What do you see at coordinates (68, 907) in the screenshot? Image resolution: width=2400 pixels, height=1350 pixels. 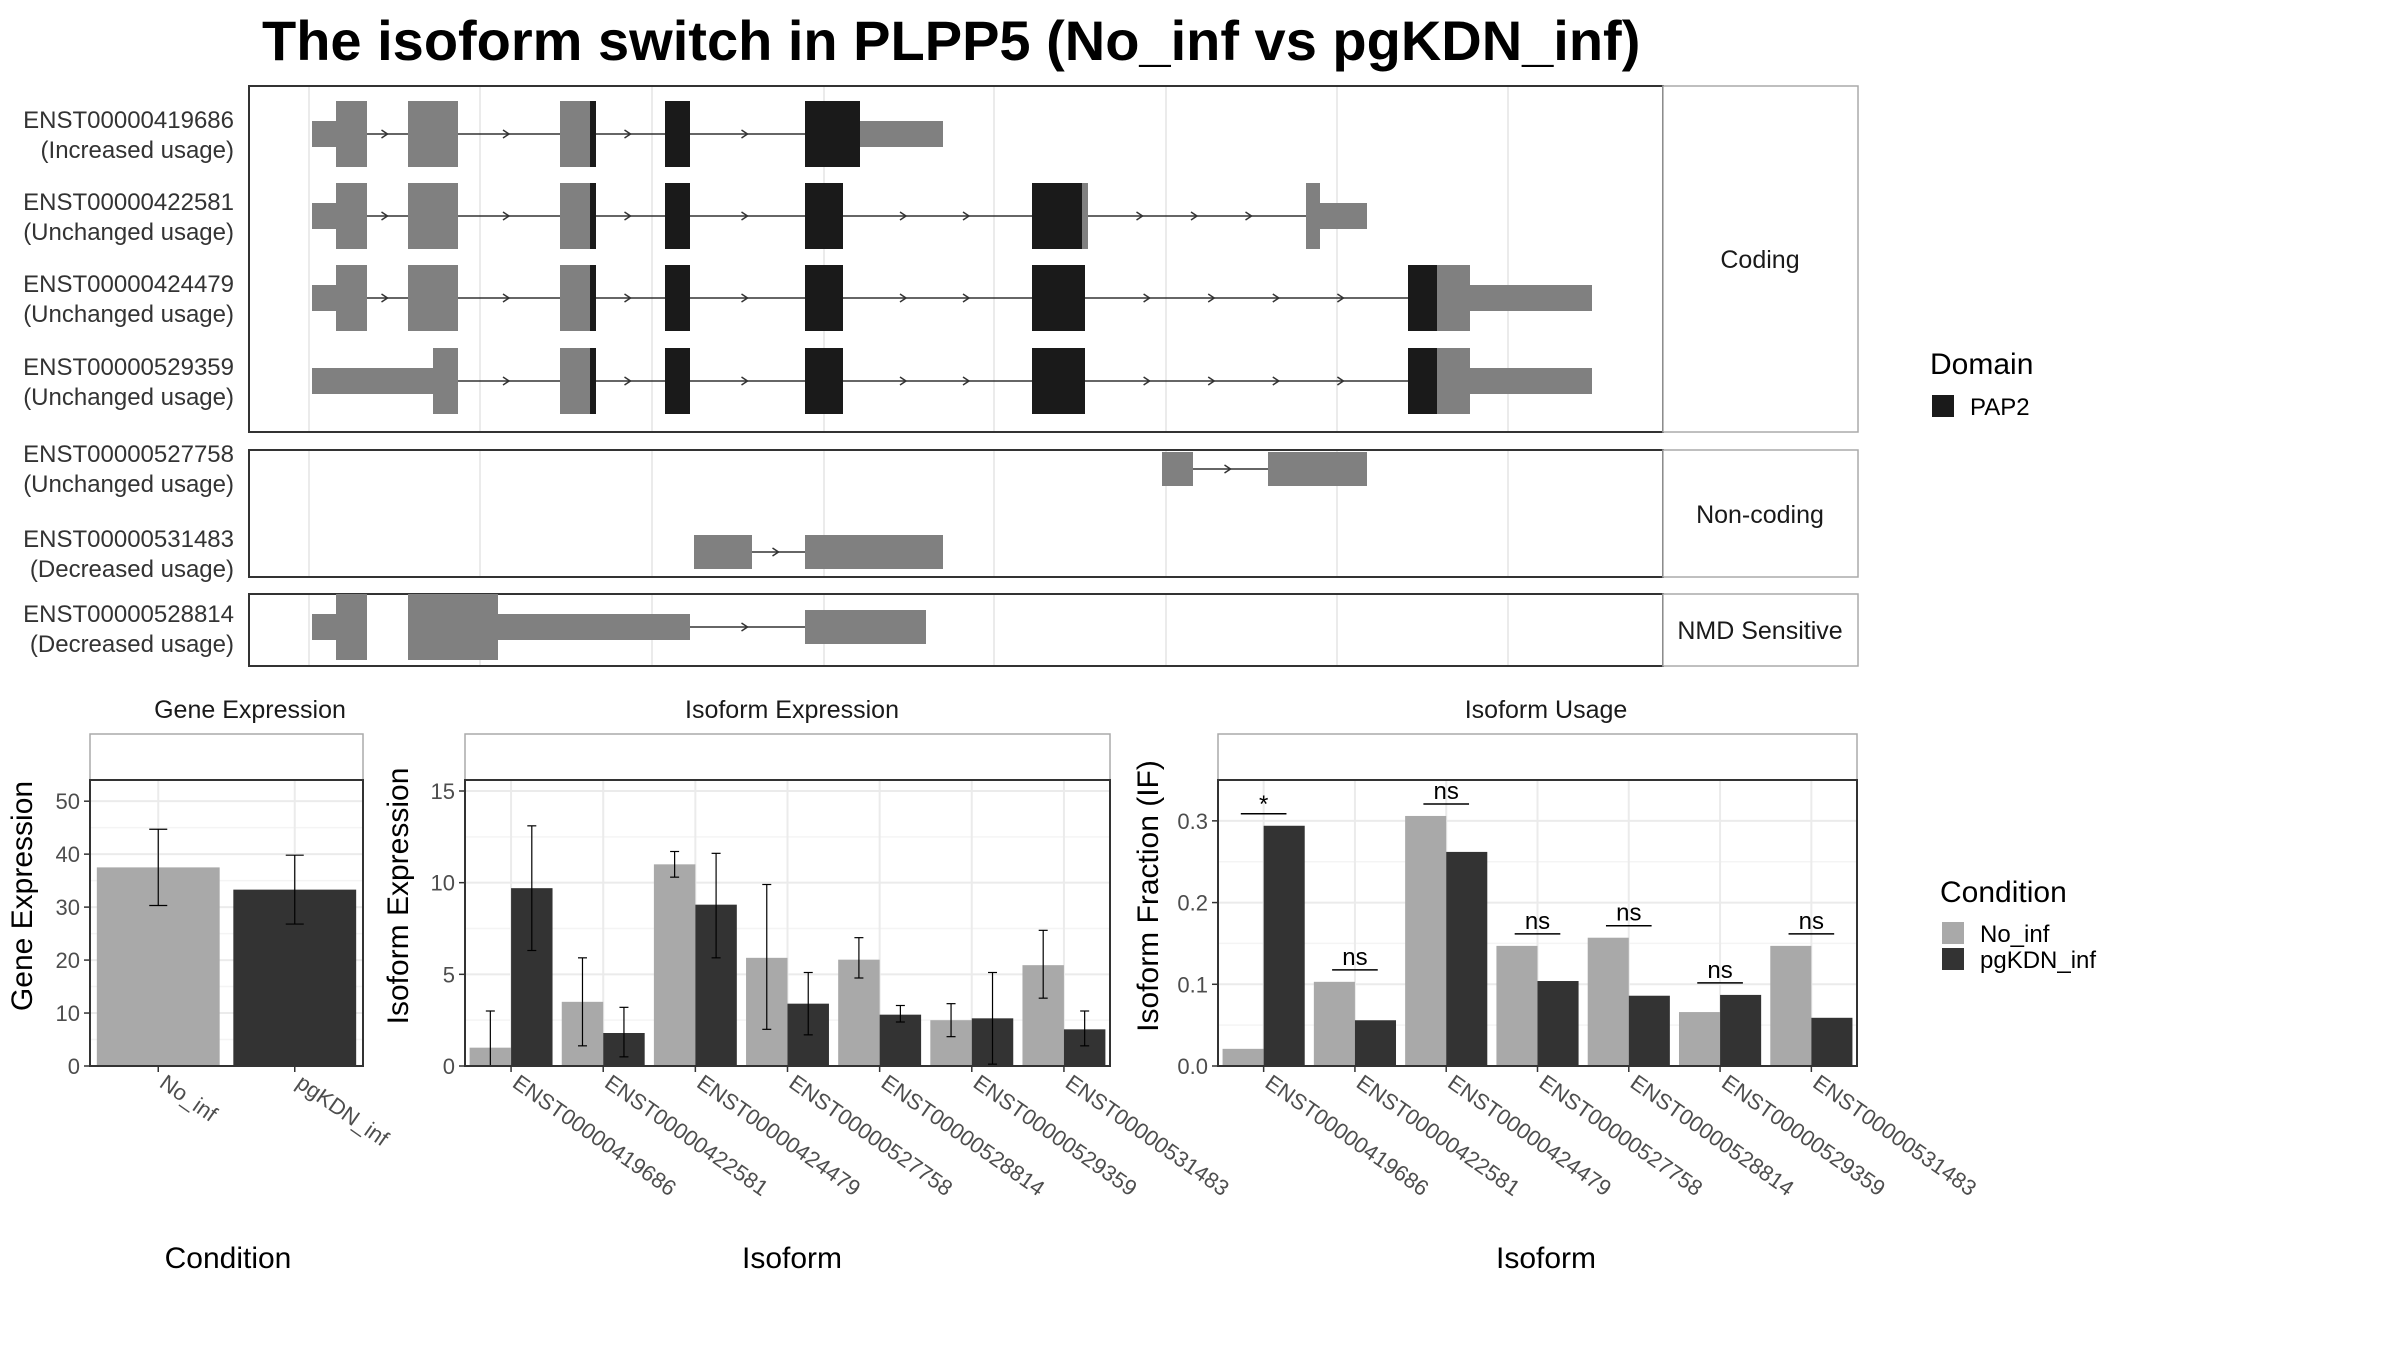 I see `y-tick-label: 30` at bounding box center [68, 907].